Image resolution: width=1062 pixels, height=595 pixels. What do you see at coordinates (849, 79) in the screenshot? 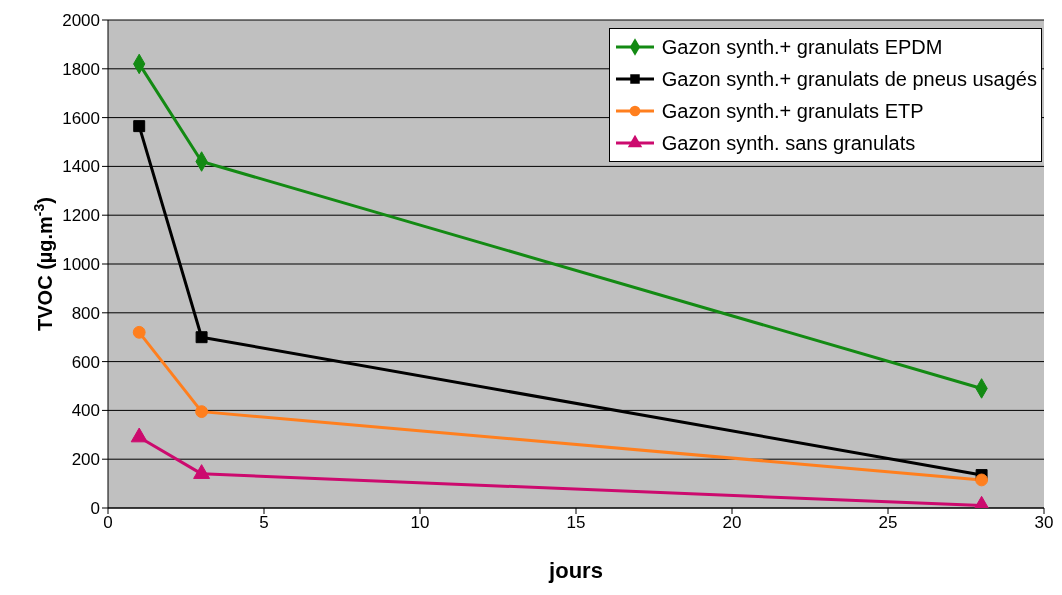
I see `legend-label: Gazon synth.+ granulats de pneus usagés` at bounding box center [849, 79].